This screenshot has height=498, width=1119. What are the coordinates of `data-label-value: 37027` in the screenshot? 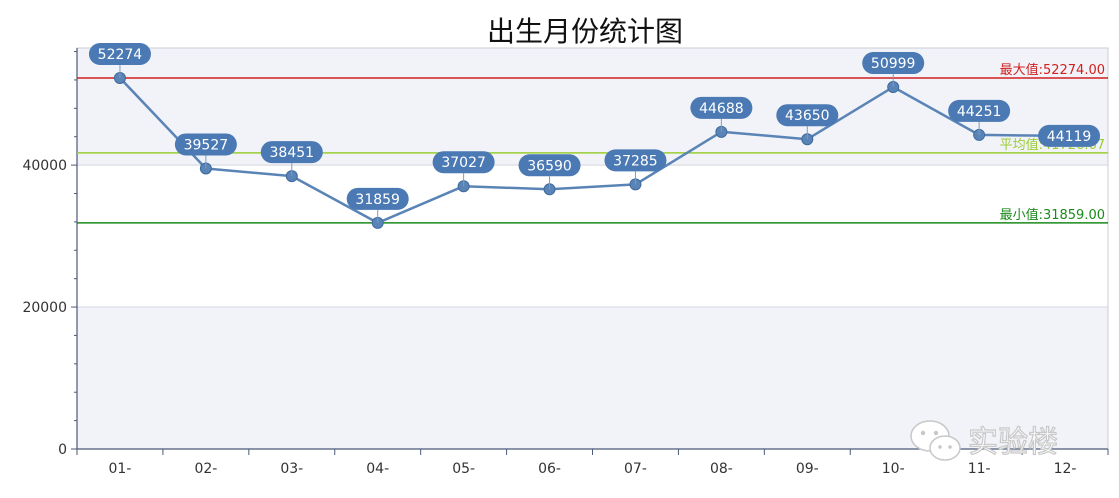 It's located at (463, 163).